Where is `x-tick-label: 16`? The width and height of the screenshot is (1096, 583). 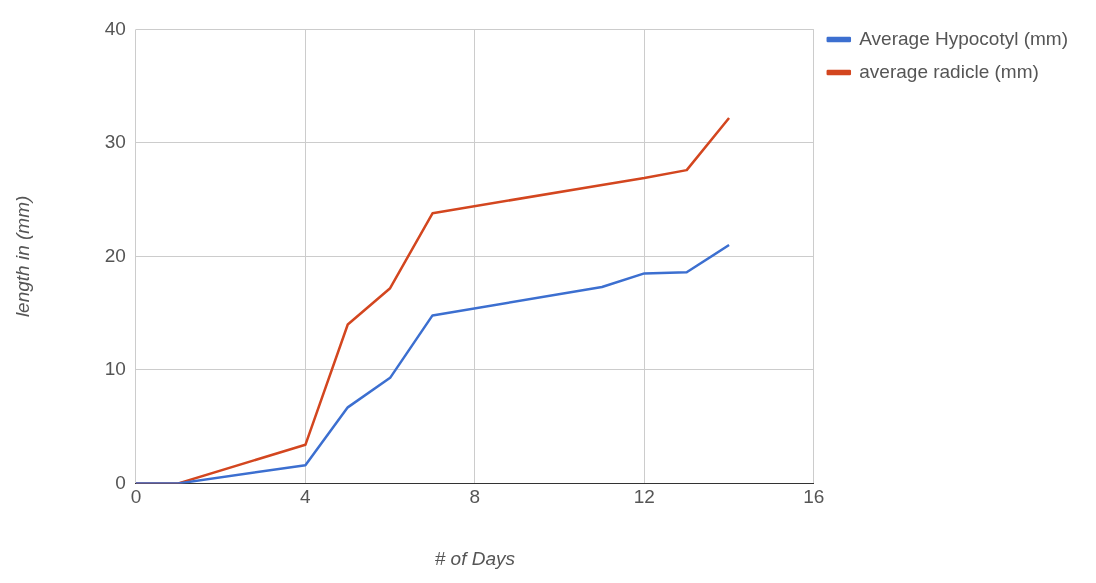
x-tick-label: 16 is located at coordinates (814, 497).